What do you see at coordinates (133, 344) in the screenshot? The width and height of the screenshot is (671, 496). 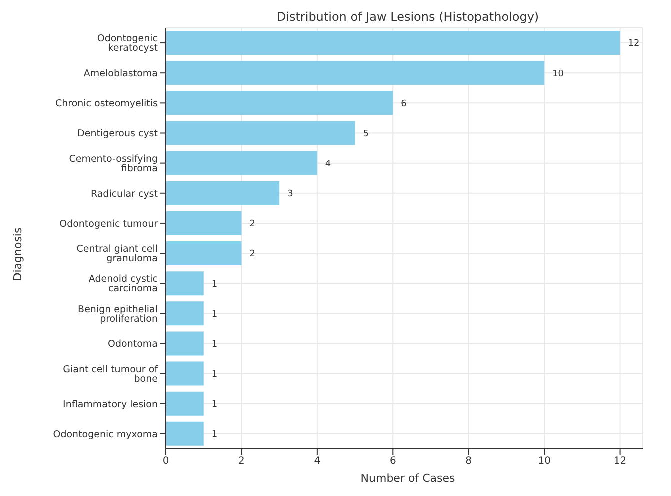 I see `y-tick-label: Odontoma` at bounding box center [133, 344].